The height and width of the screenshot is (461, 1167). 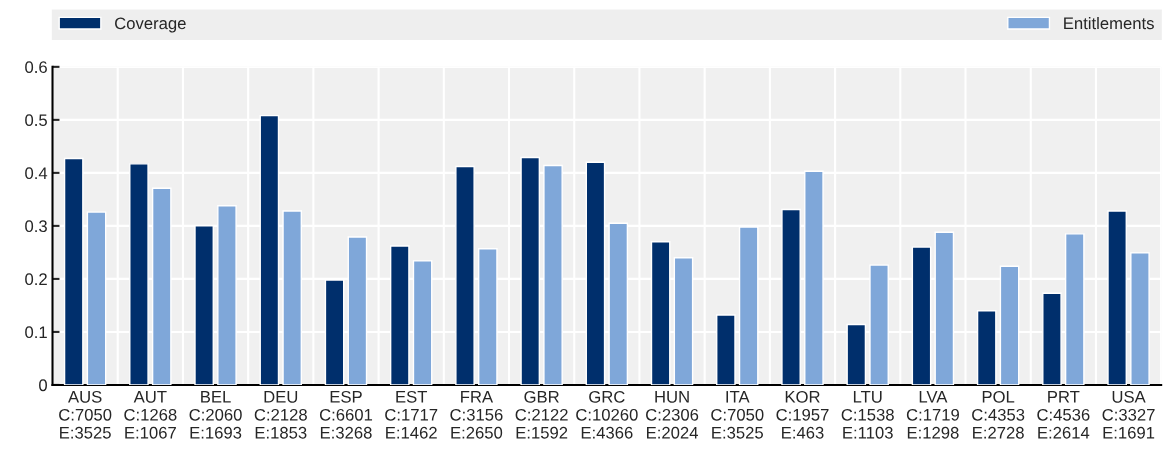 I want to click on x-tick-label: ESP C:6601 E:3268, so click(x=346, y=414).